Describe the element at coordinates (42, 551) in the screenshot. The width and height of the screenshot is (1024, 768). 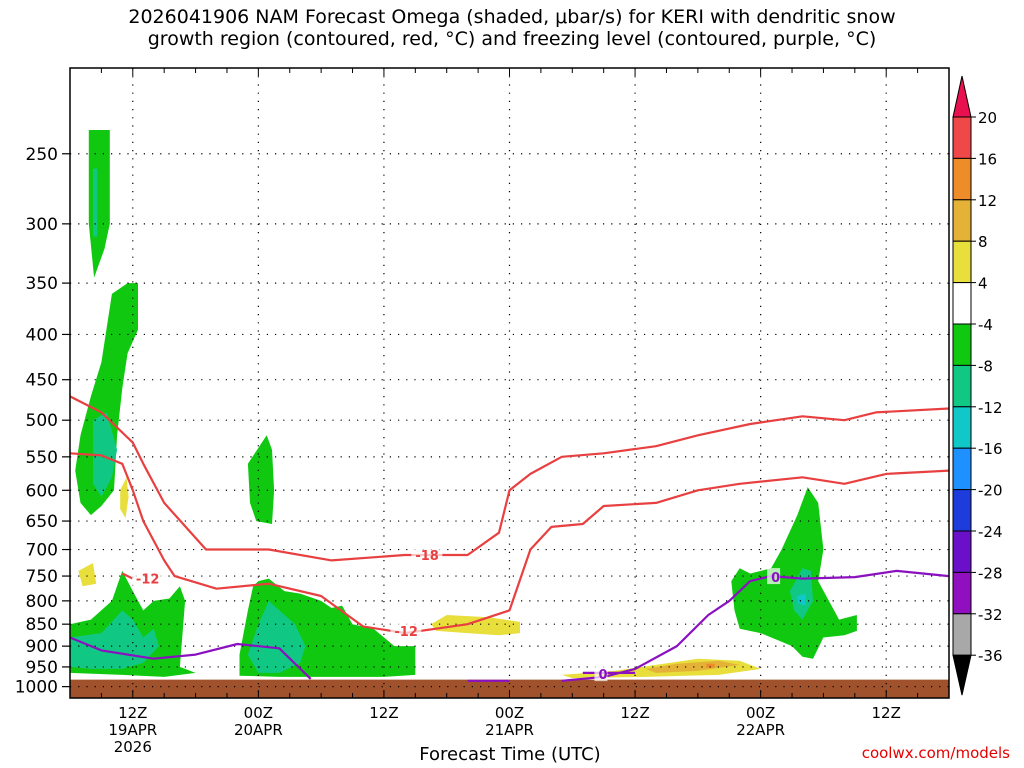
I see `y-tick-label: 700` at that location.